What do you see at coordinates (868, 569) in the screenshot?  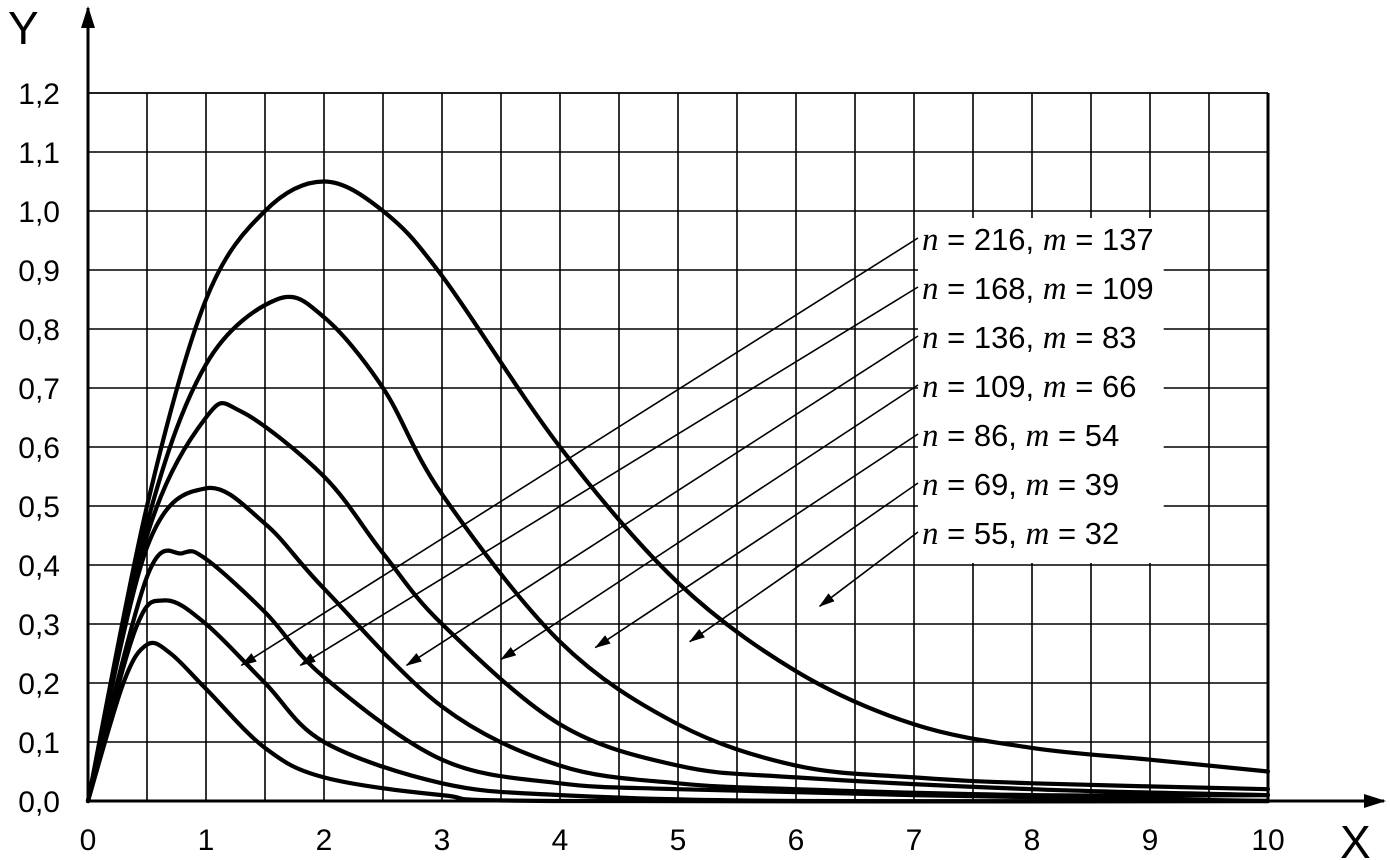 I see `legend-leader-arrow-n55` at bounding box center [868, 569].